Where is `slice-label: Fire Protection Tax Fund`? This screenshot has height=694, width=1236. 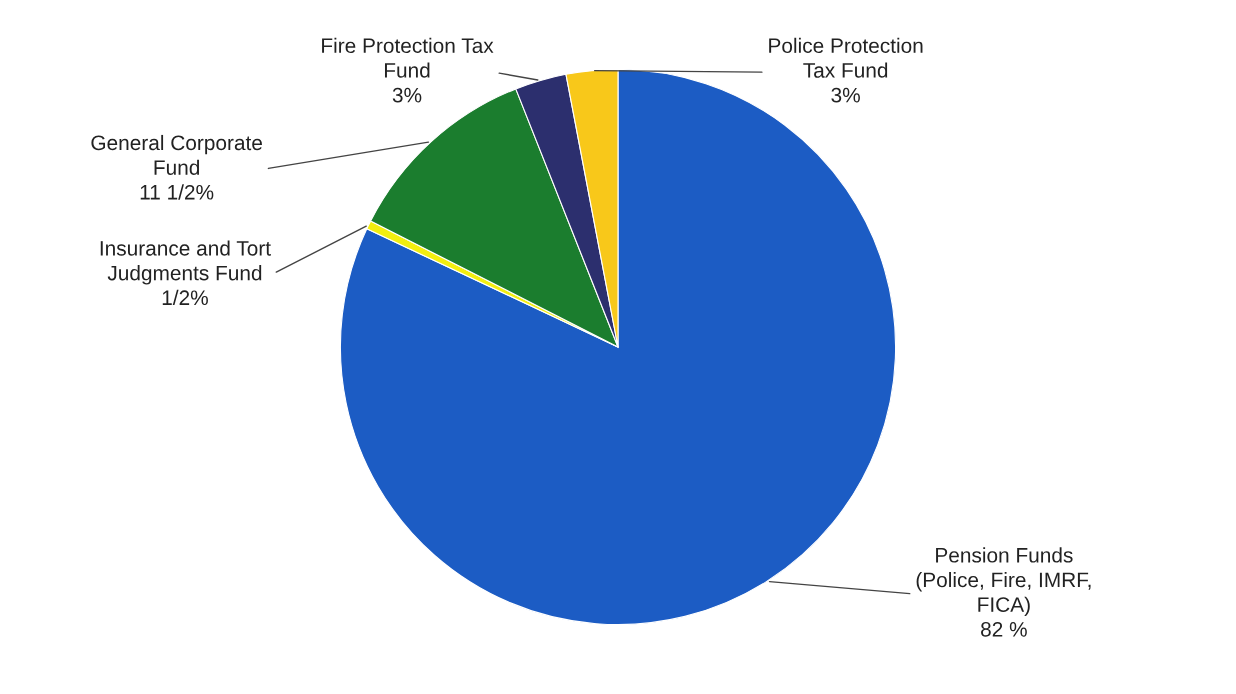
slice-label: Fire Protection Tax Fund is located at coordinates (408, 57).